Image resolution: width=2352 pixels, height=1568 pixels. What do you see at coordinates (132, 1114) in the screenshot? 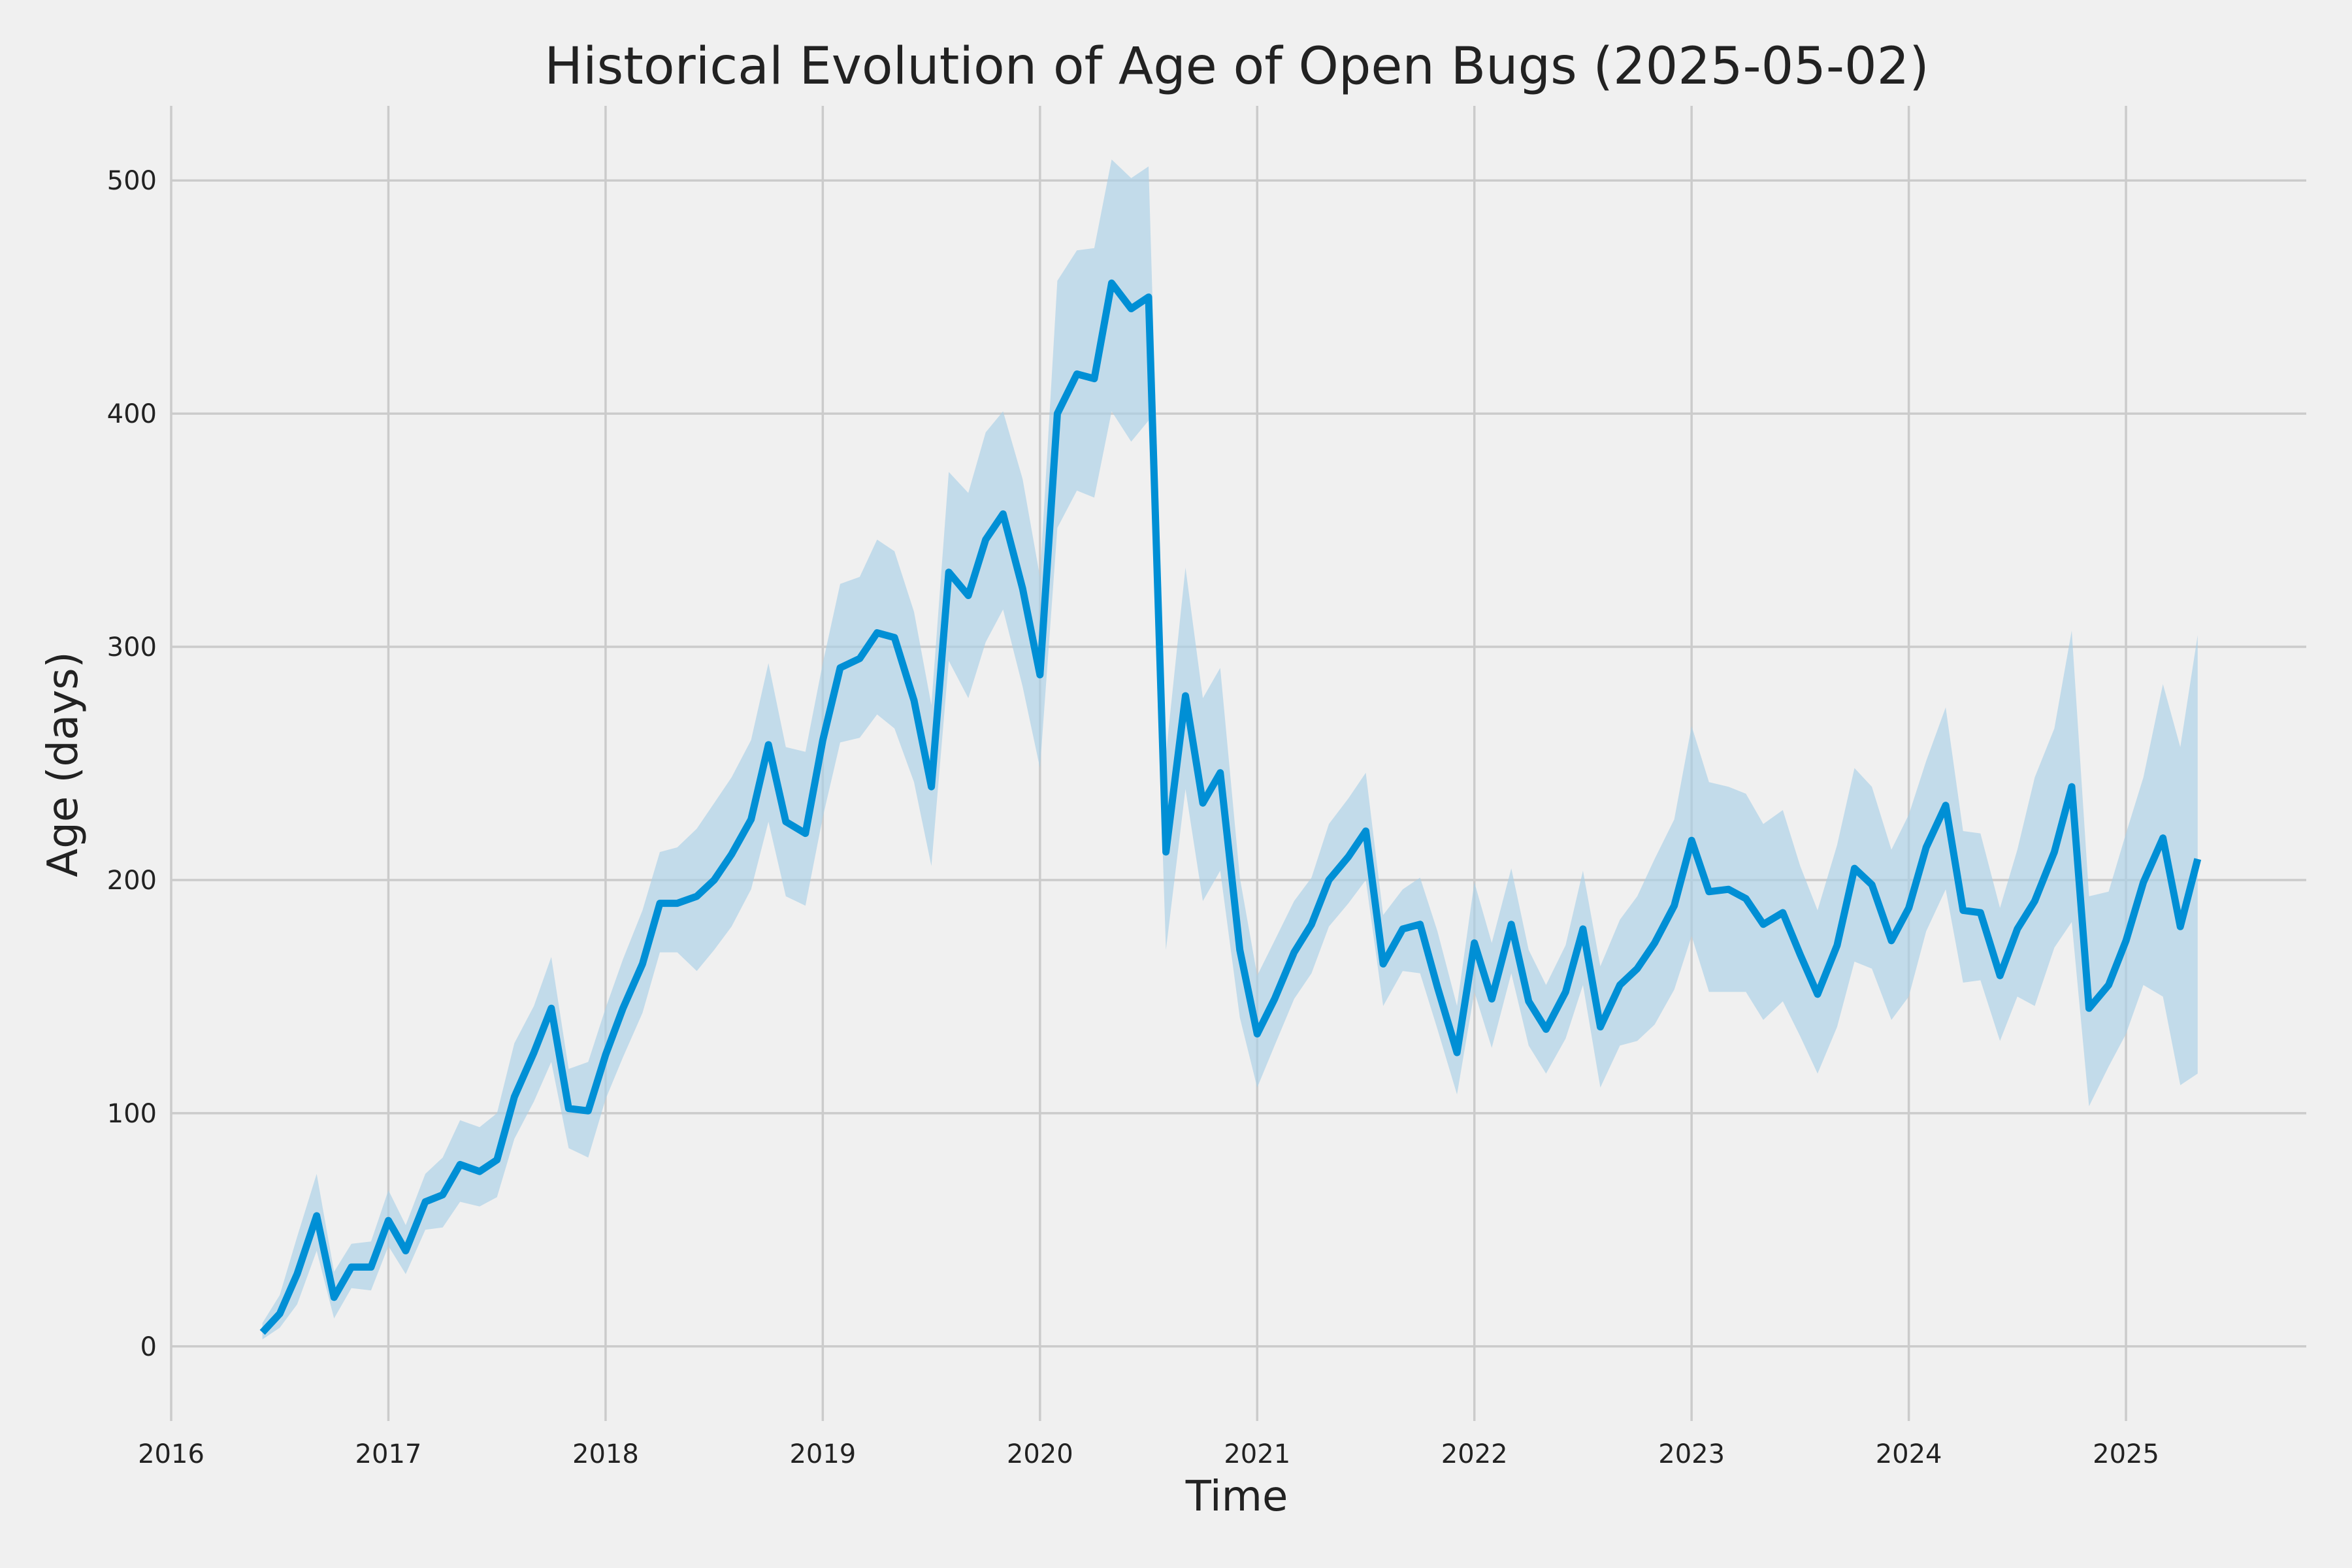
I see `y-tick-label: 100` at bounding box center [132, 1114].